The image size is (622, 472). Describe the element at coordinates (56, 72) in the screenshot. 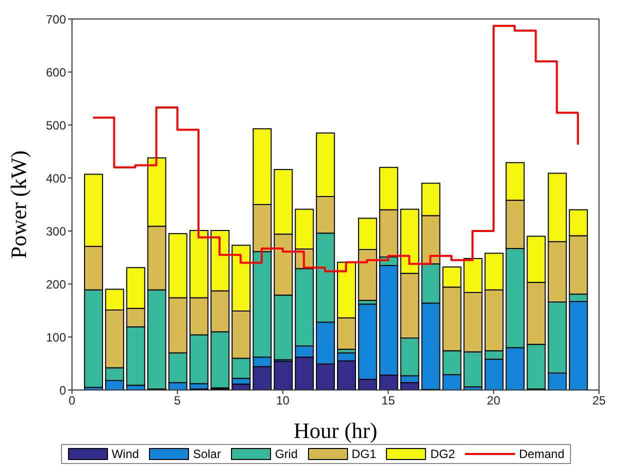

I see `y-tick-label: 600` at that location.